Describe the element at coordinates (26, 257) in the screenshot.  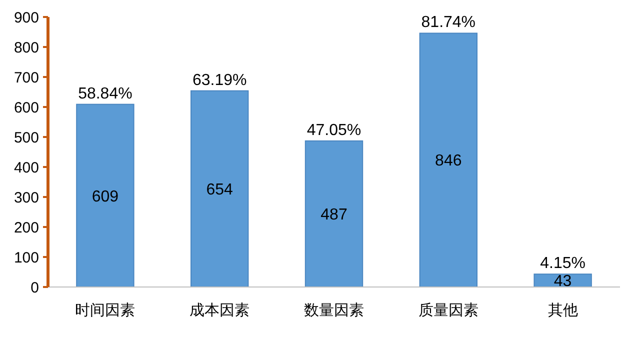
I see `y-tick-label: 100` at that location.